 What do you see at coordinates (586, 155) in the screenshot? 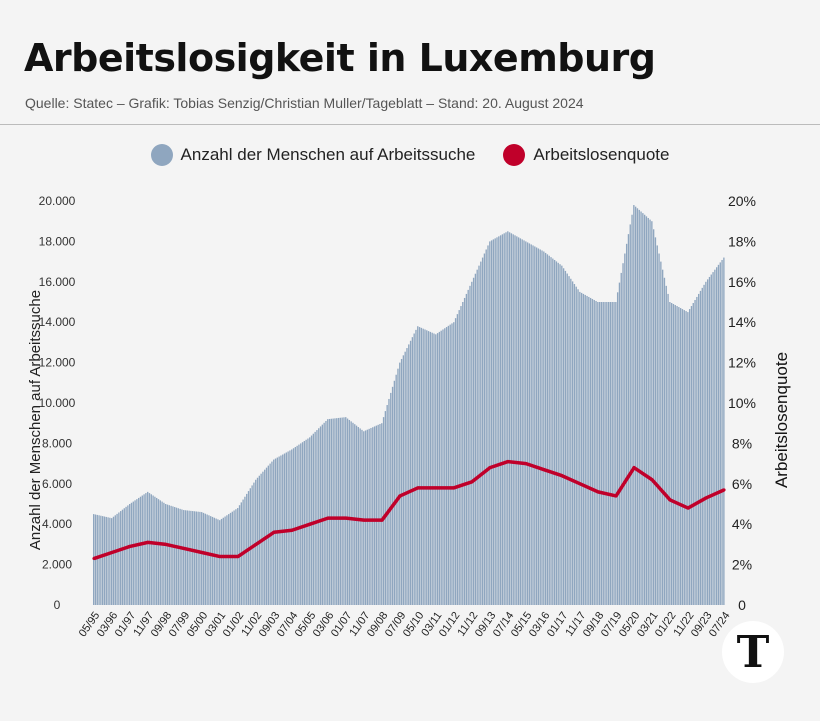
I see `legend-item-line: Arbeitslosenquote` at bounding box center [586, 155].